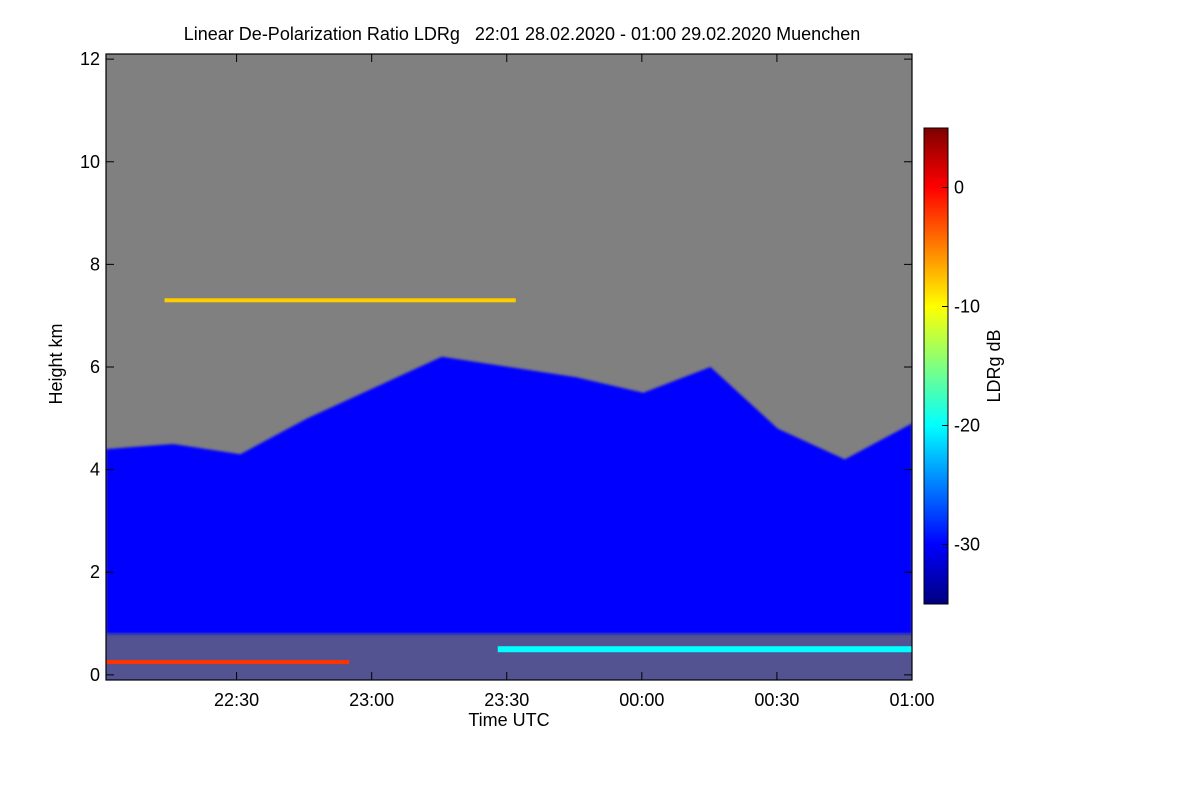 This screenshot has width=1200, height=800. Describe the element at coordinates (936, 366) in the screenshot. I see `colorbar` at that location.